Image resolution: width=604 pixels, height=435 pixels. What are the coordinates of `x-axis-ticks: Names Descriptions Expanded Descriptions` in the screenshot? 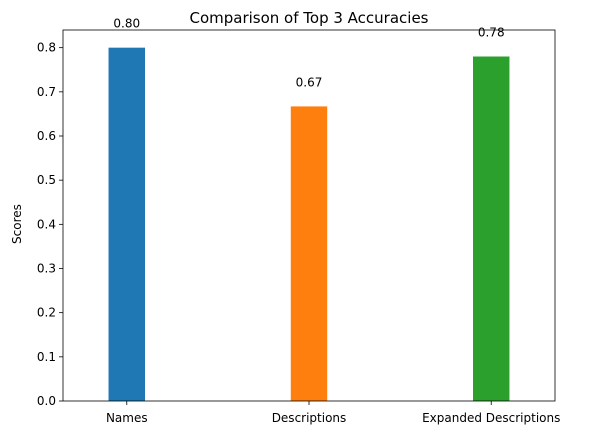 It's located at (333, 413).